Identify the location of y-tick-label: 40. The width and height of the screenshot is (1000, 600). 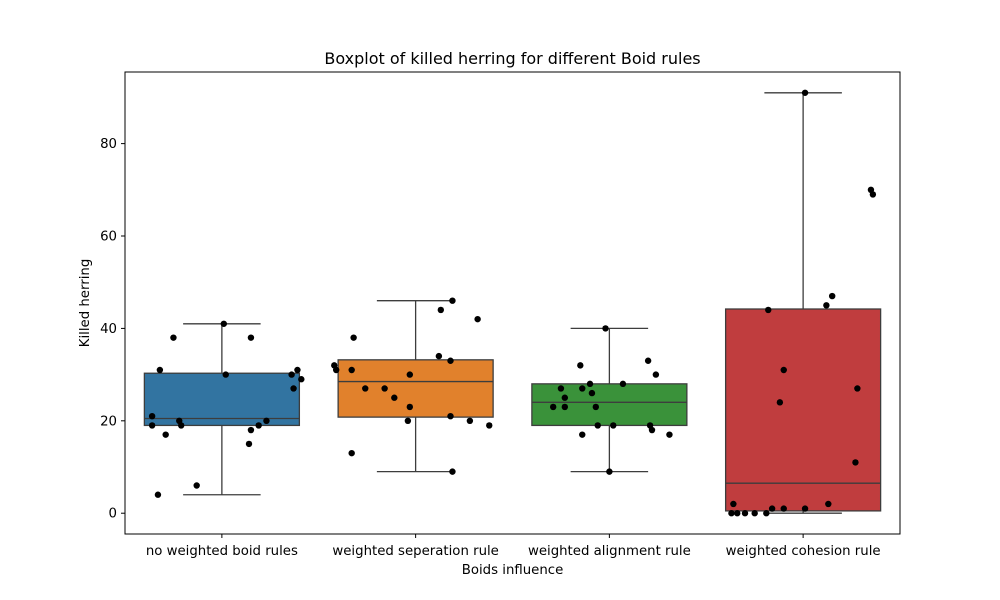
(108, 329).